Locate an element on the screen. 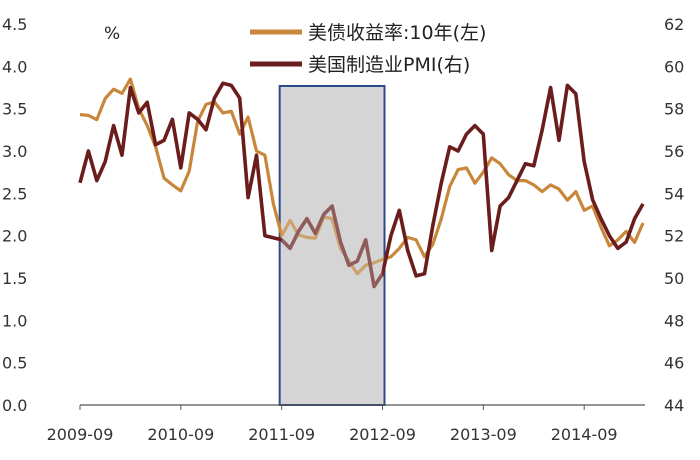 This screenshot has height=460, width=700. right-tick-label: 62 is located at coordinates (674, 24).